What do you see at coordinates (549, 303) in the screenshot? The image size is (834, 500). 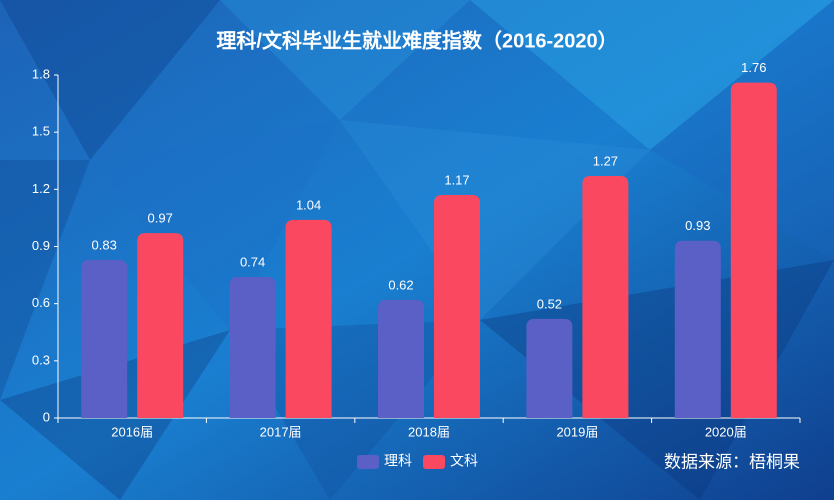 I see `data-label: 0.52` at bounding box center [549, 303].